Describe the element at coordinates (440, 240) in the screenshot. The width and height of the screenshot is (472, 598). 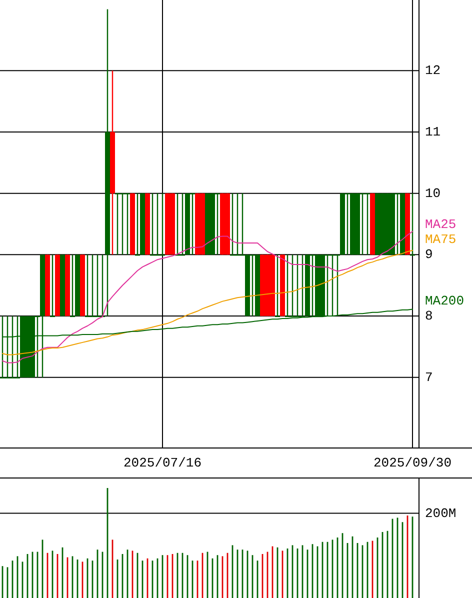
I see `series-label: MA75` at that location.